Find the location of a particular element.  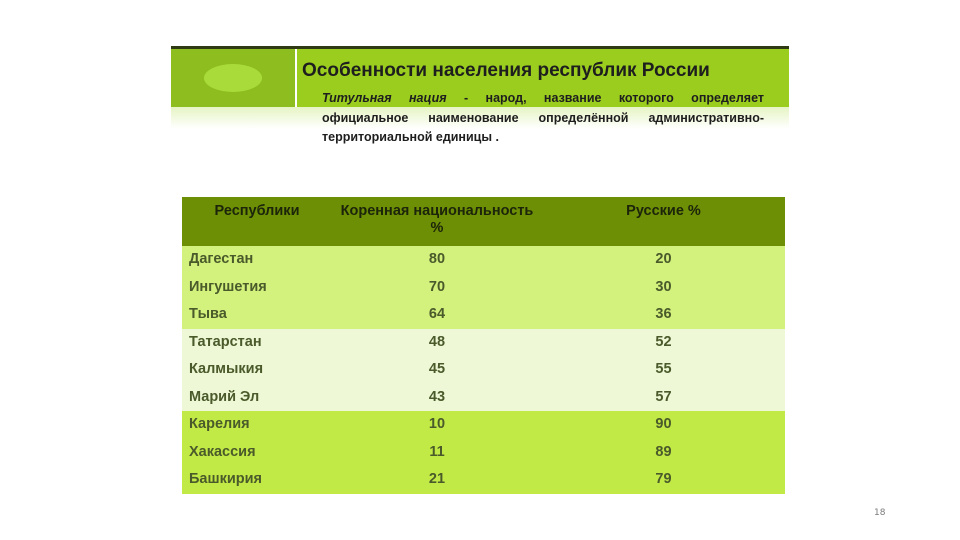

republic-name: Марий Эл is located at coordinates (257, 397).